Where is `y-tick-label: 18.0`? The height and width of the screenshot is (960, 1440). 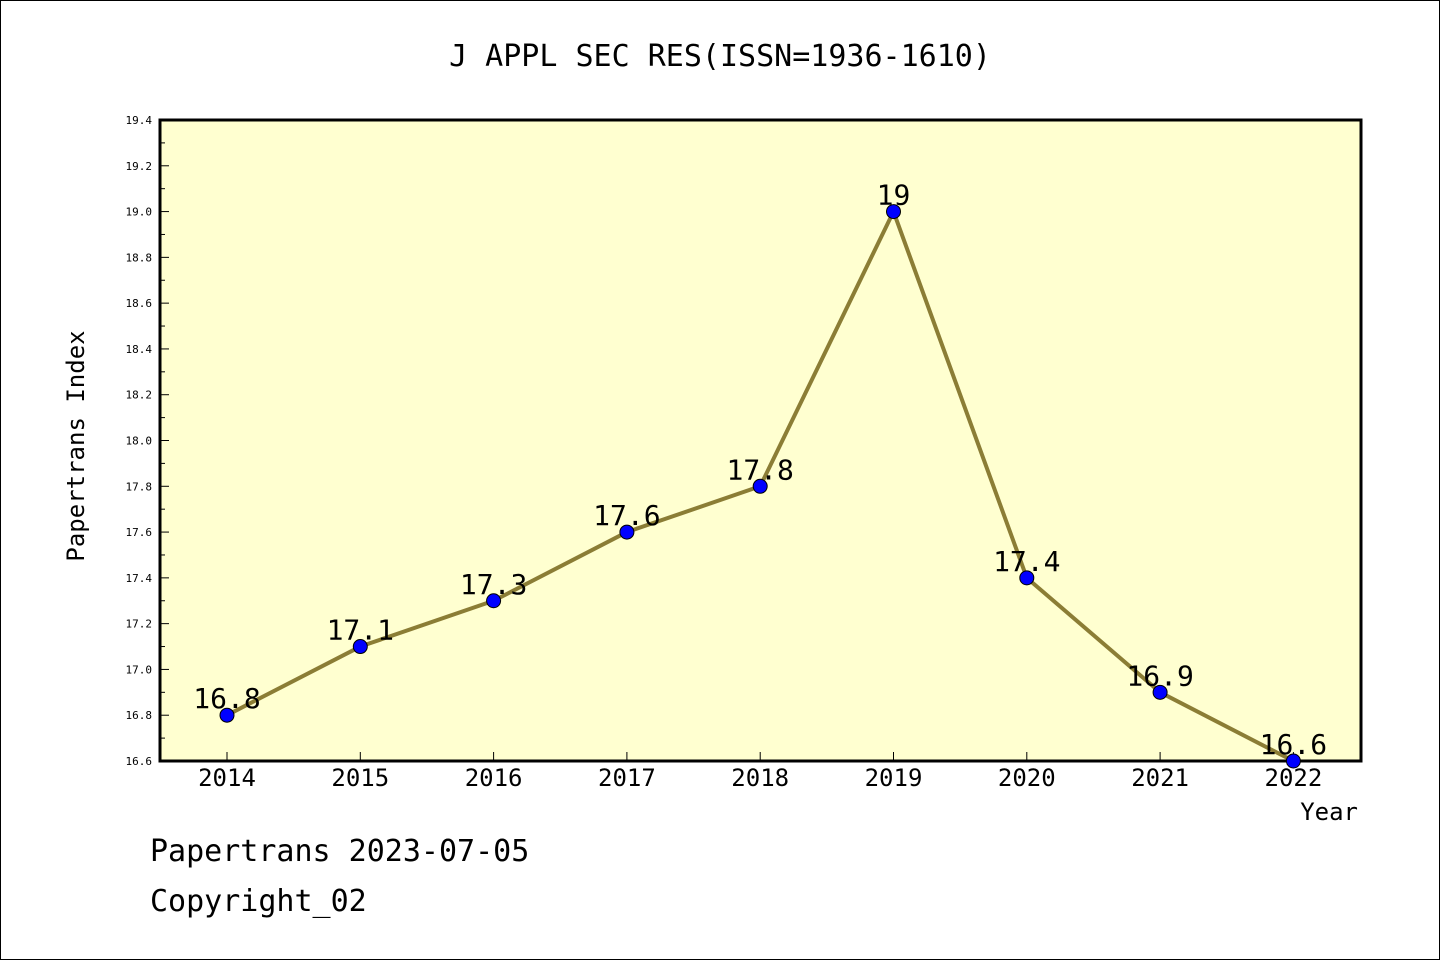
y-tick-label: 18.0 is located at coordinates (139, 441).